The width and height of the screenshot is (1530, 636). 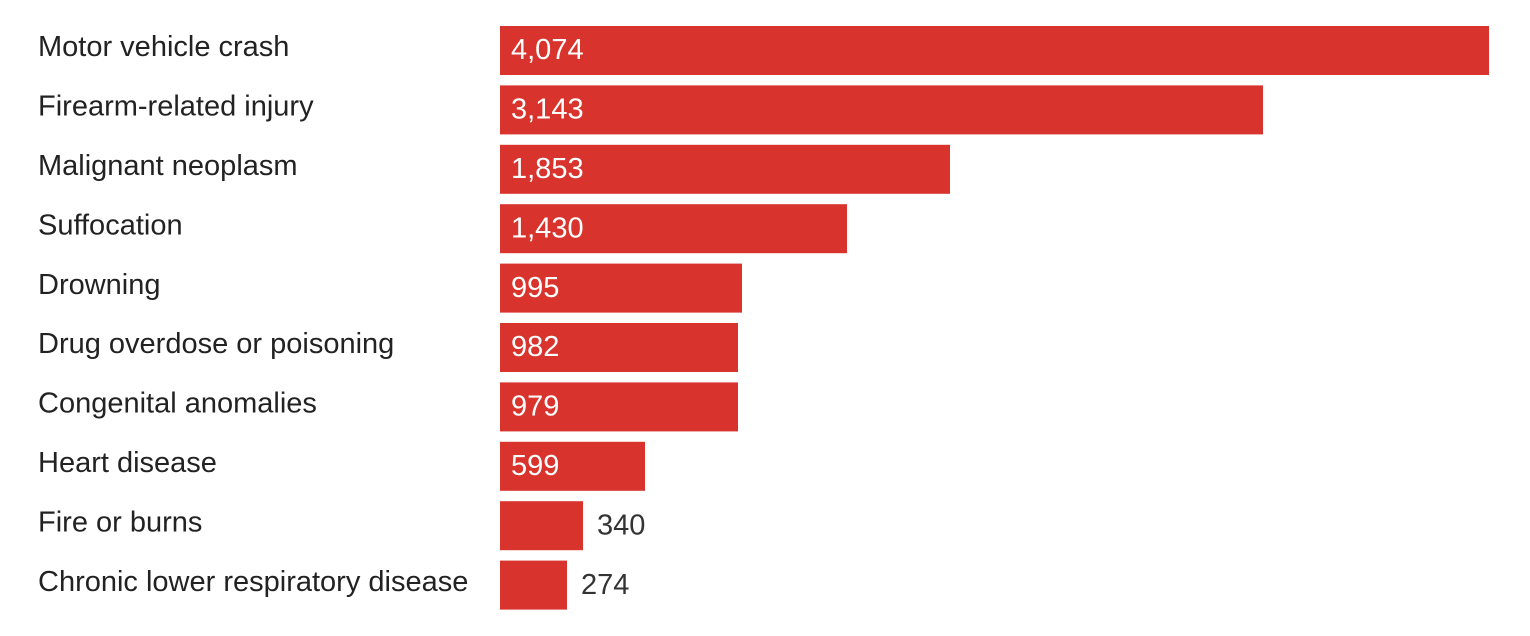 What do you see at coordinates (547, 50) in the screenshot?
I see `value-label: 4,074` at bounding box center [547, 50].